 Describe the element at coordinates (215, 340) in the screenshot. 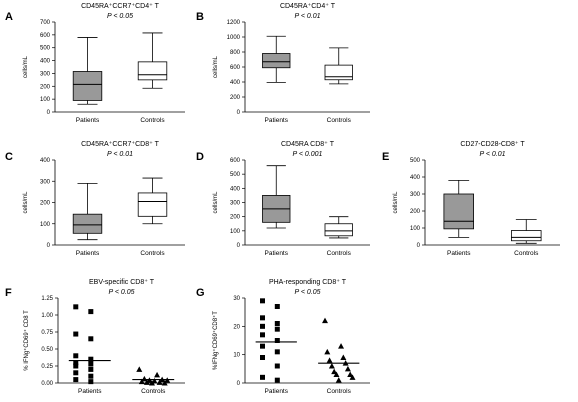

I see `y-axis-label: %IFNg⁺CD69⁺CD8⁺T` at that location.